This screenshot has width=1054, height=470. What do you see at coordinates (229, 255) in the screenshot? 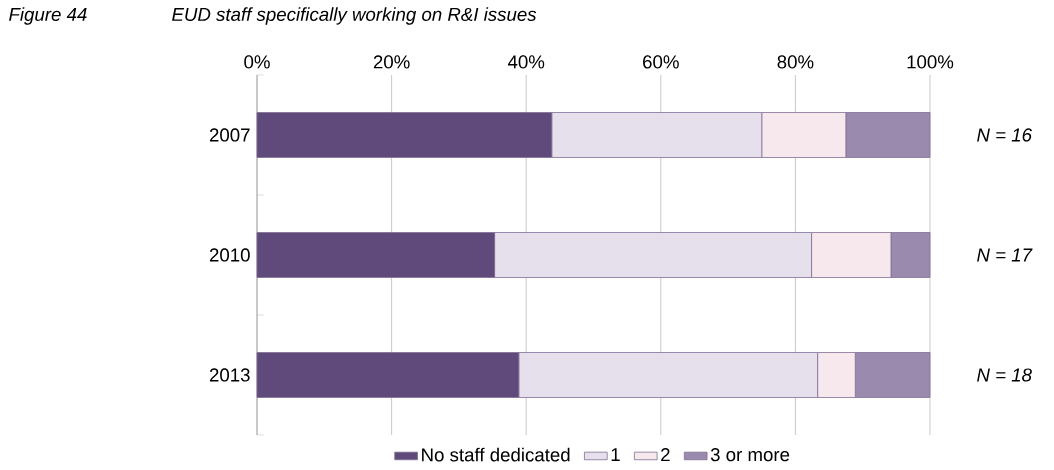
I see `y-tick-label: 2010` at bounding box center [229, 255].